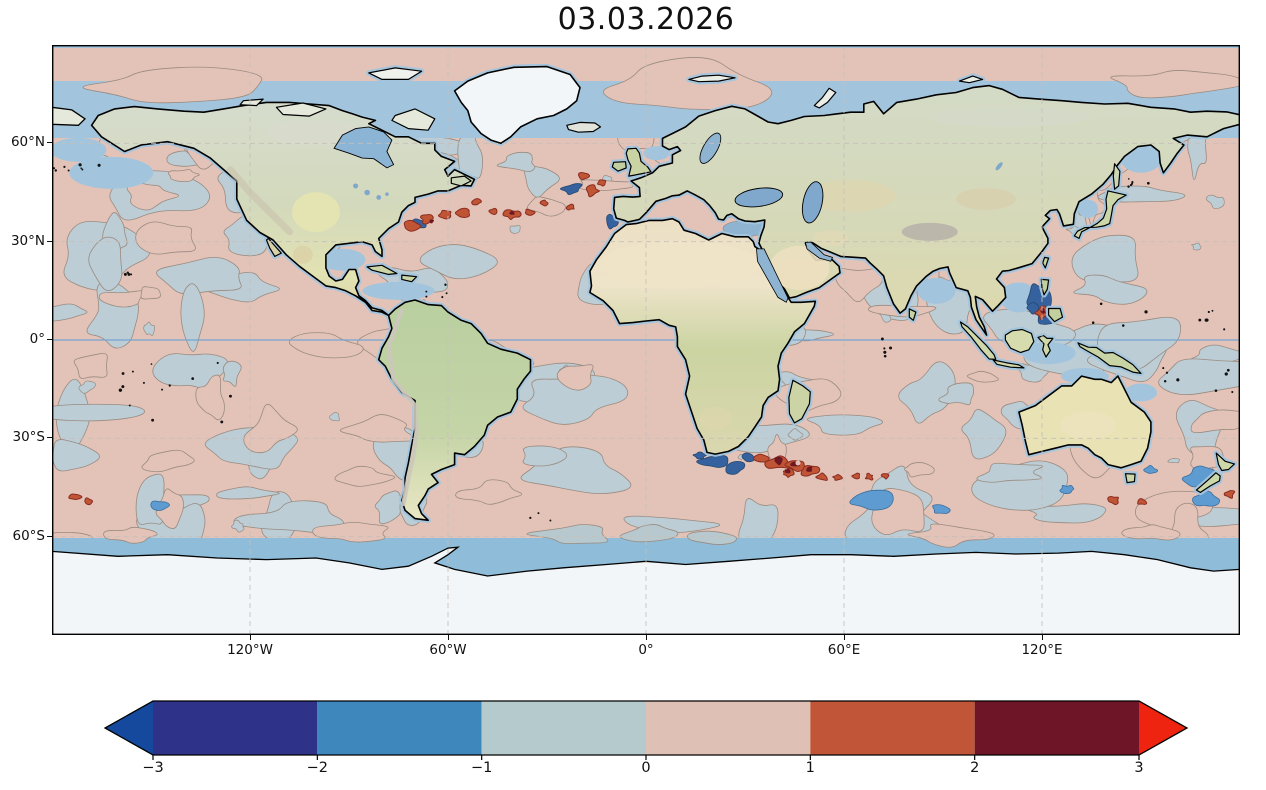  Describe the element at coordinates (250, 650) in the screenshot. I see `lon-label-120w: 120°W` at that location.